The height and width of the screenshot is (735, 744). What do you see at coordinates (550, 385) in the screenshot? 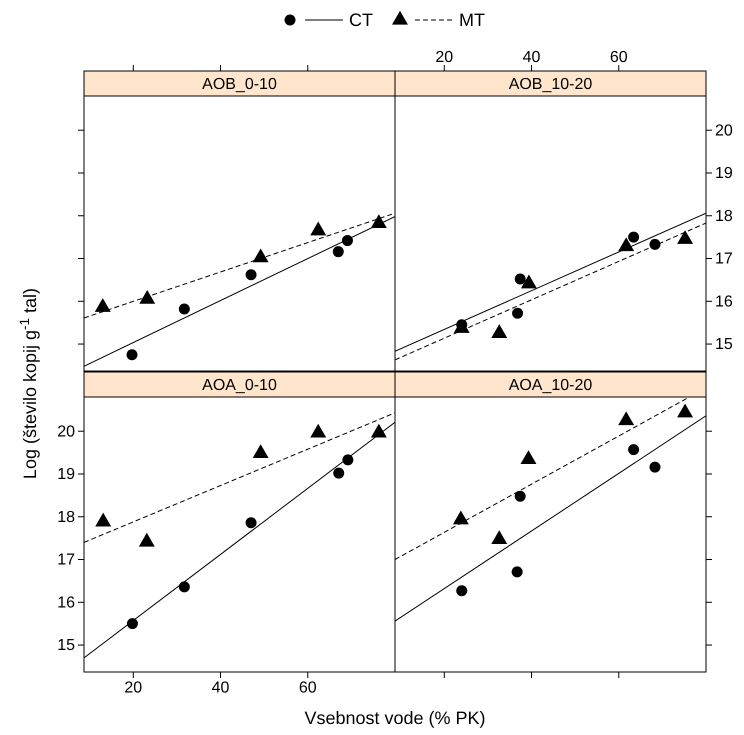
I see `chart-title: AOA_10-20` at bounding box center [550, 385].